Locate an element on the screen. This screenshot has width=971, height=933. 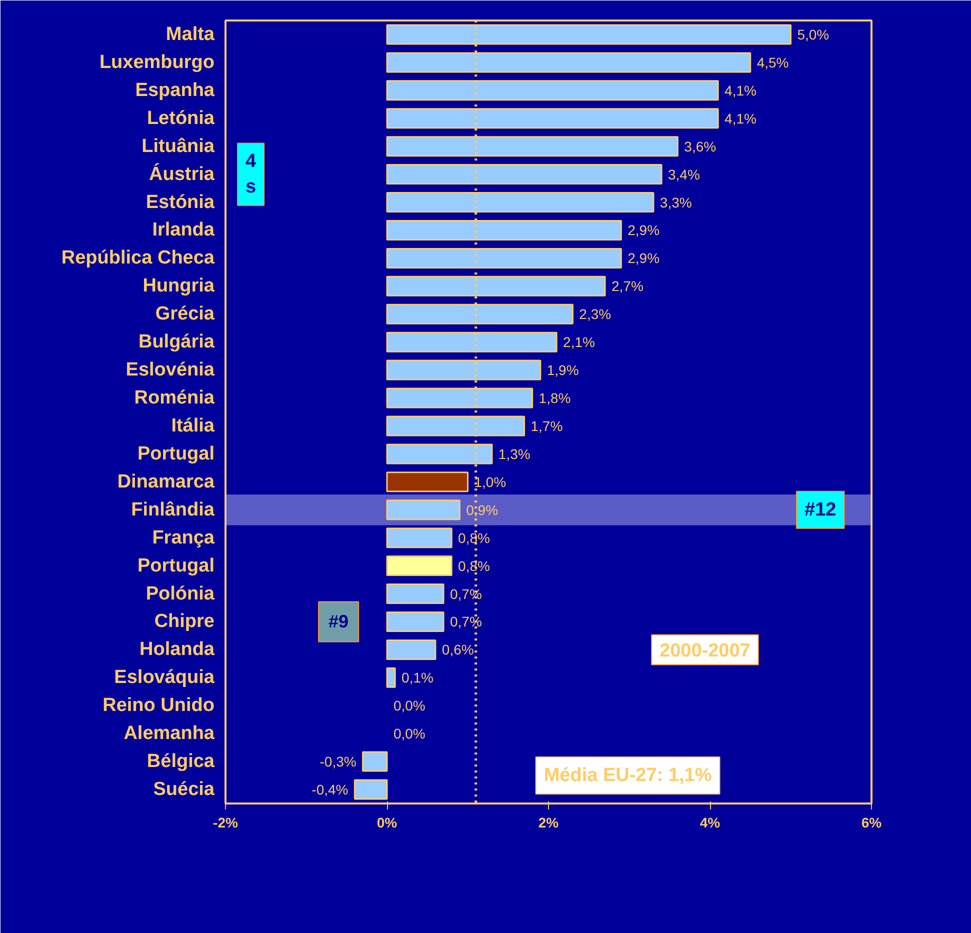
y-tick-label: França is located at coordinates (183, 537).